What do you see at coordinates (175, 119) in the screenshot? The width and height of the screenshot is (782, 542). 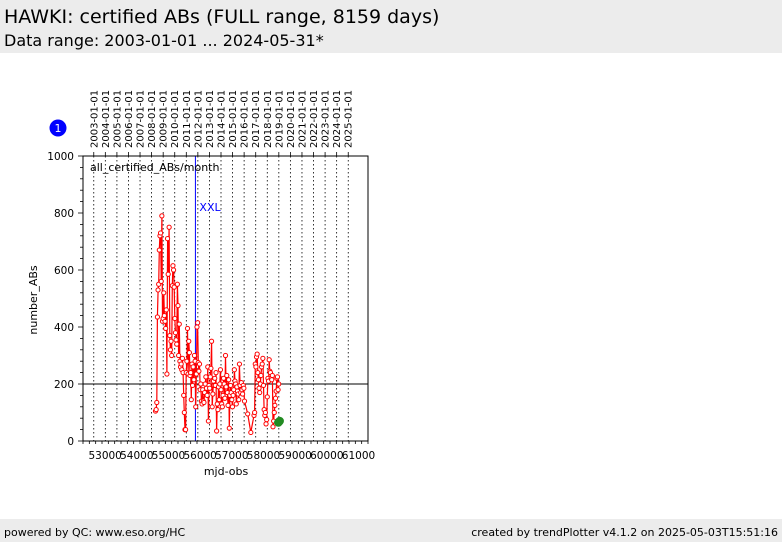 I see `top-tick-label: 2010-01-01` at bounding box center [175, 119].